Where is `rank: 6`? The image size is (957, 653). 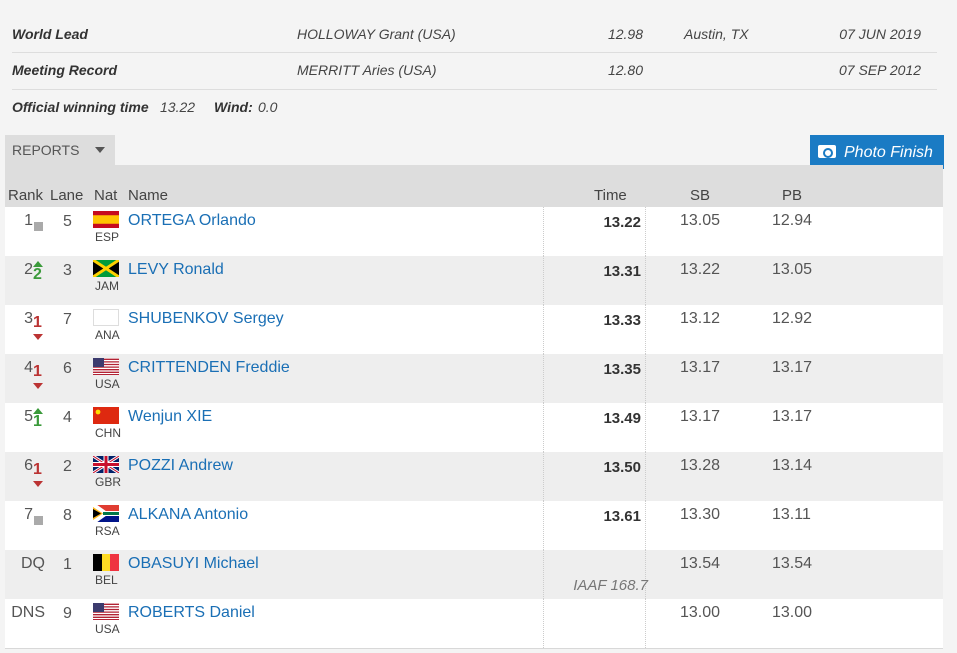 rank: 6 is located at coordinates (28, 465).